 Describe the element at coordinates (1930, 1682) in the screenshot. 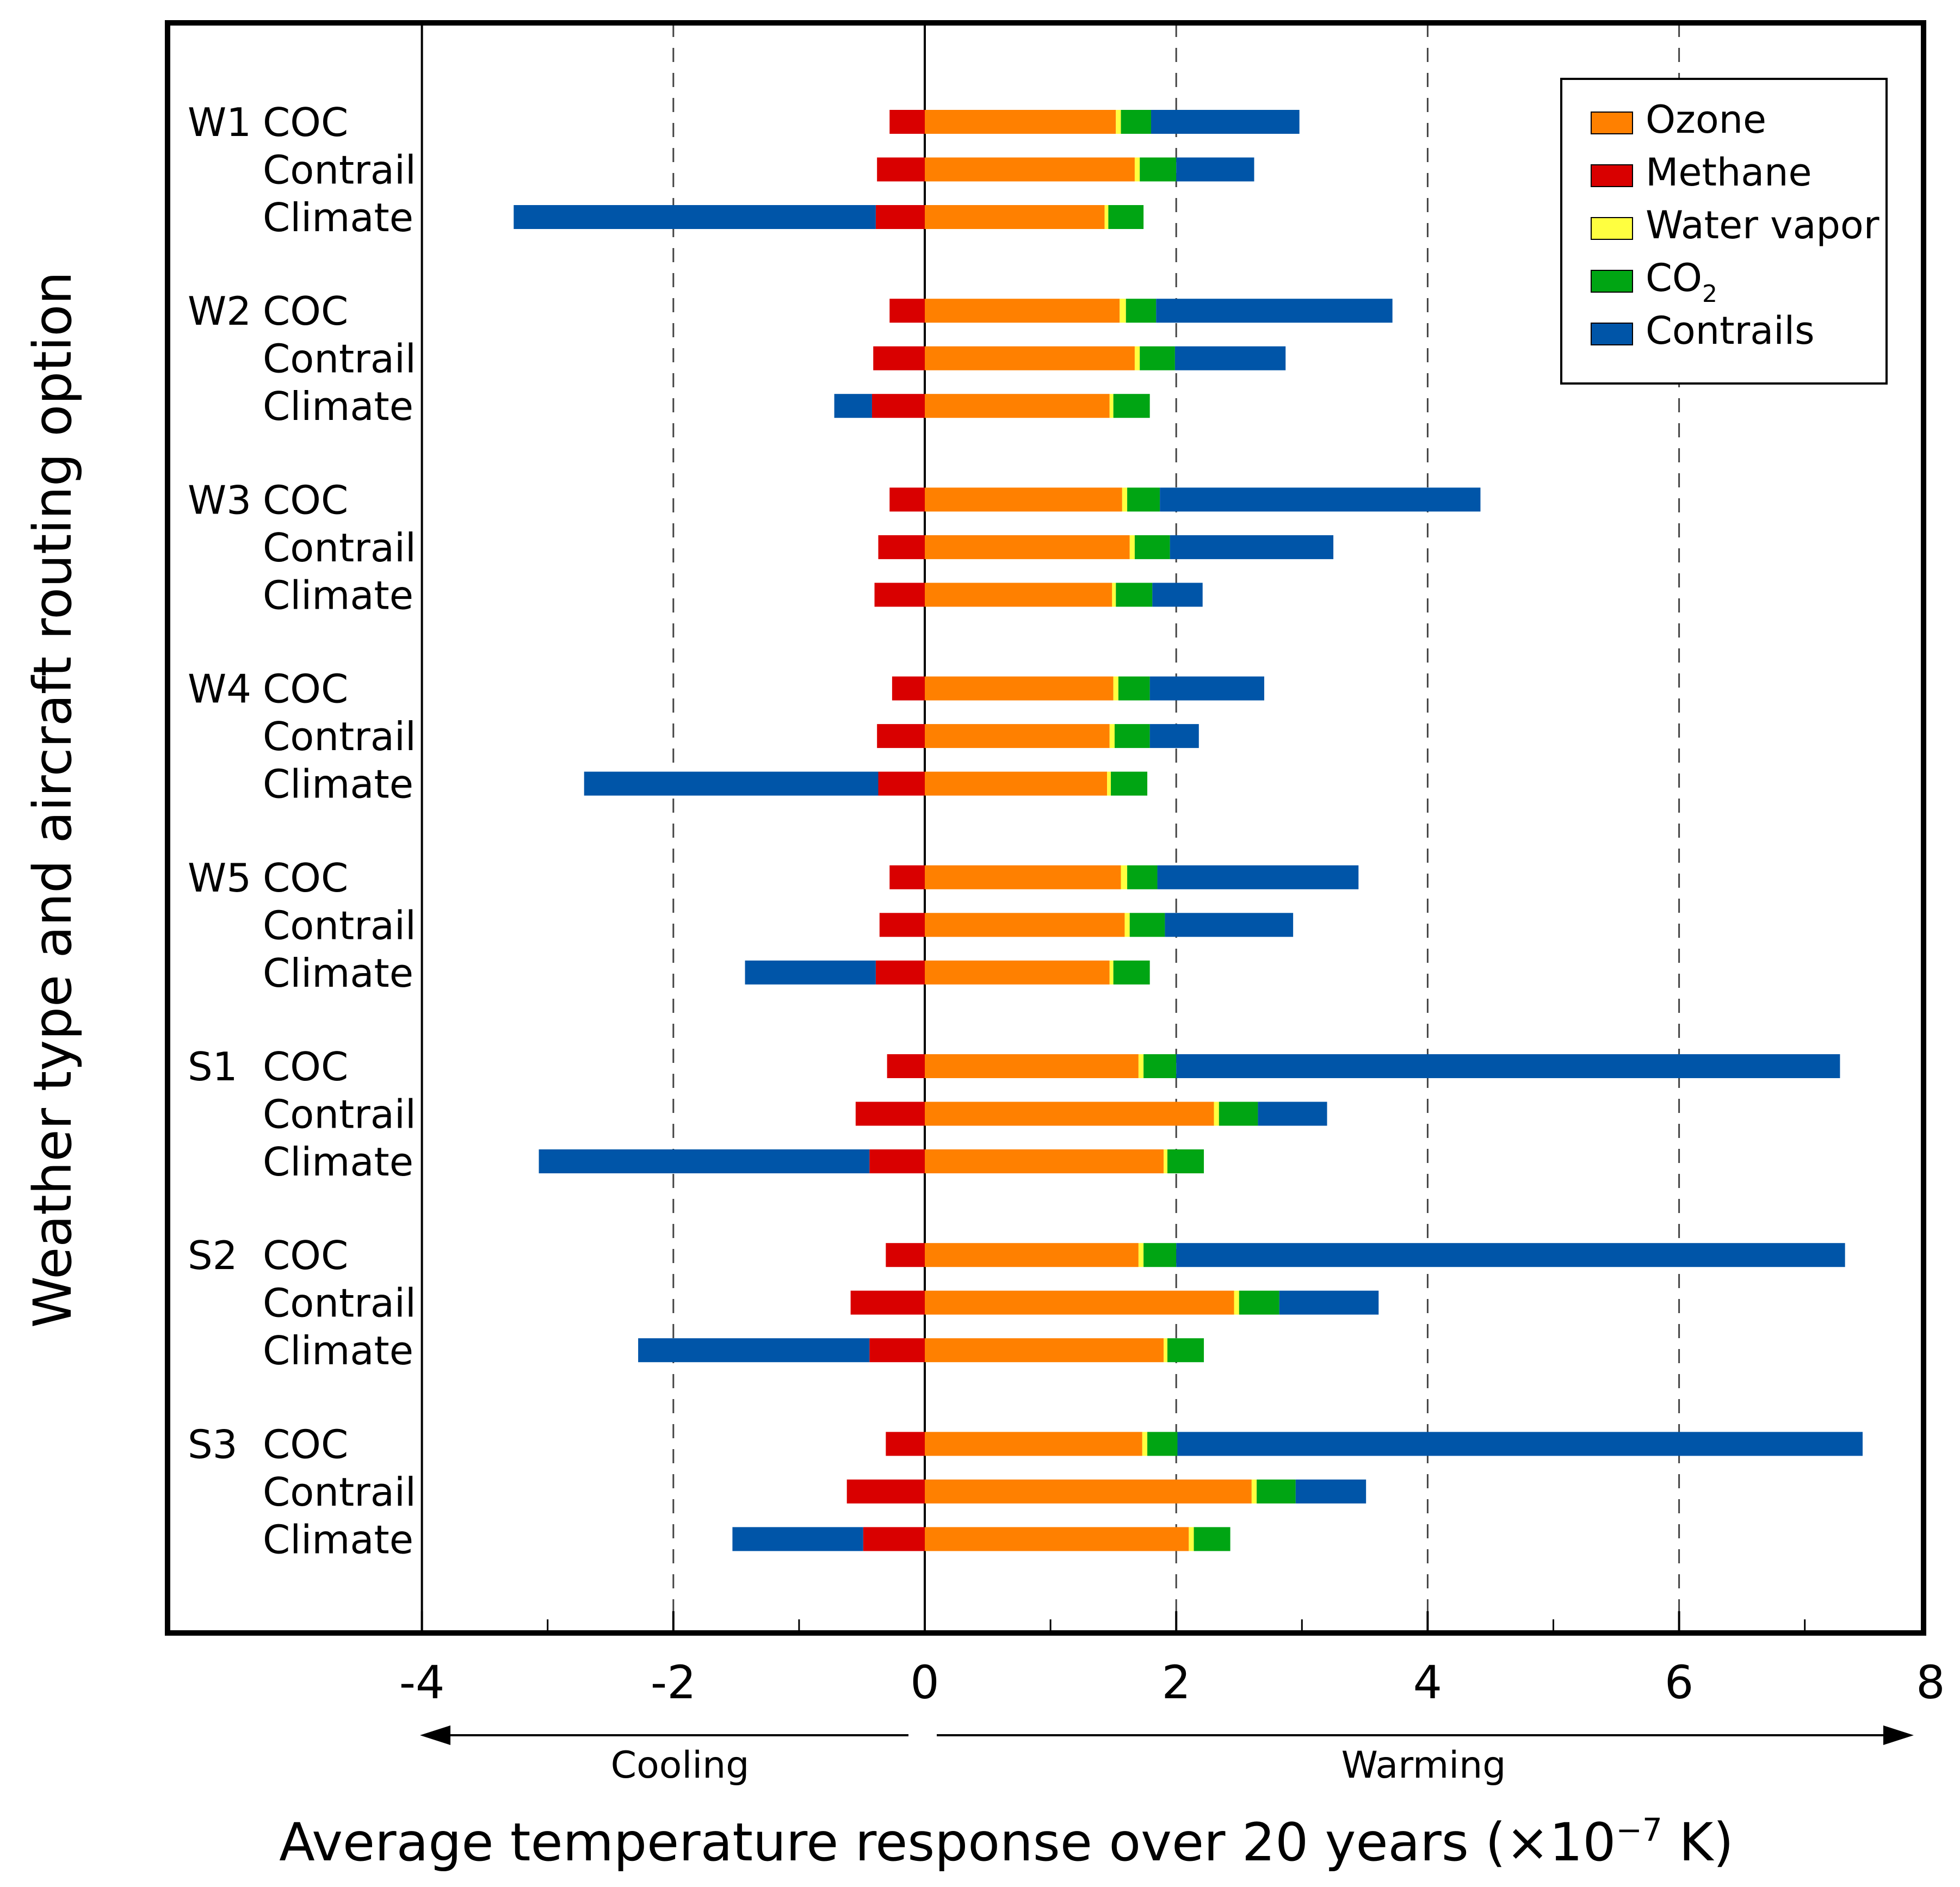

I see `tick-label: 8` at that location.